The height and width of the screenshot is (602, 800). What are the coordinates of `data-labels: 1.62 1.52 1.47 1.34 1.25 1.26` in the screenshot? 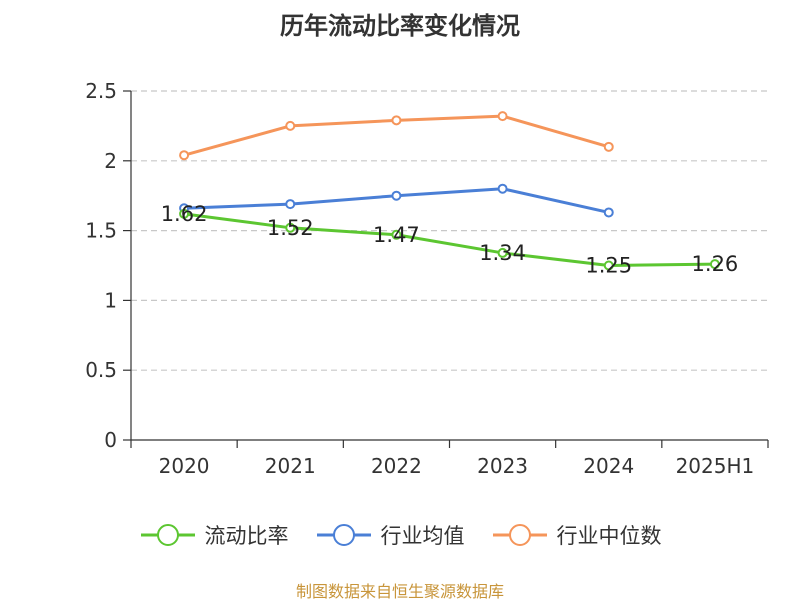 It's located at (450, 240).